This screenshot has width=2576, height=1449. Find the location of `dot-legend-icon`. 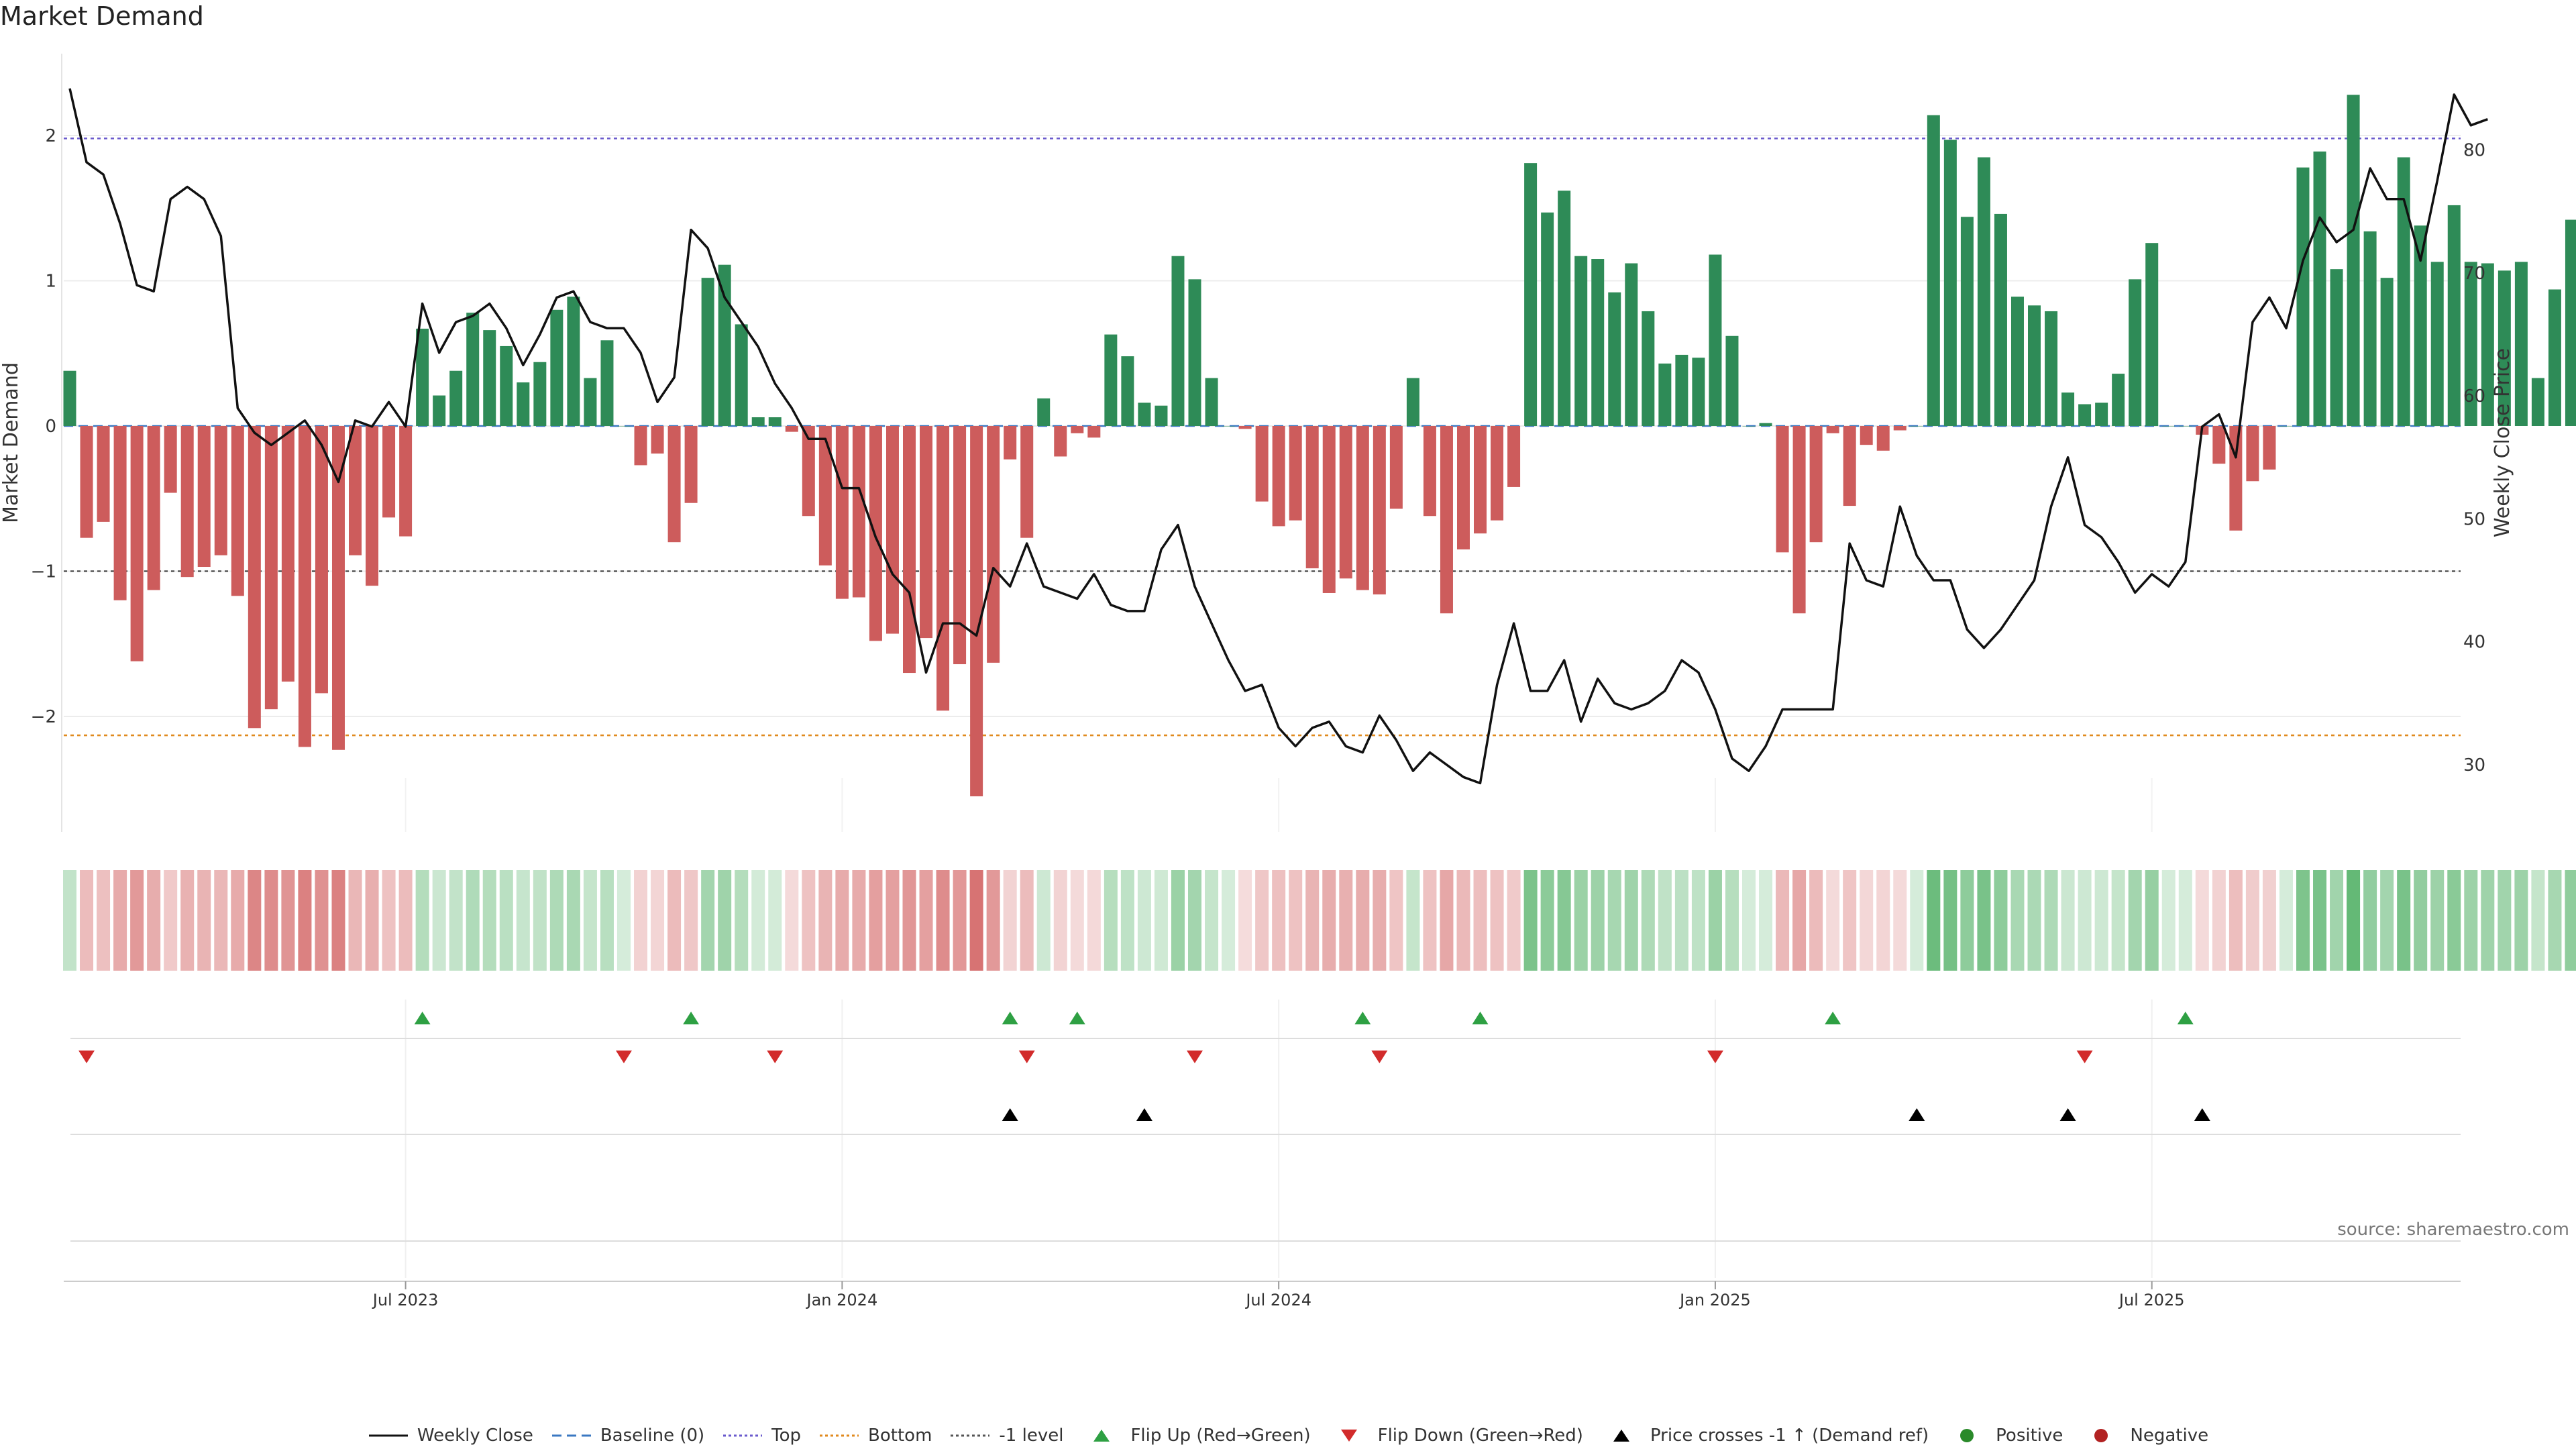

dot-legend-icon is located at coordinates (970, 1435).